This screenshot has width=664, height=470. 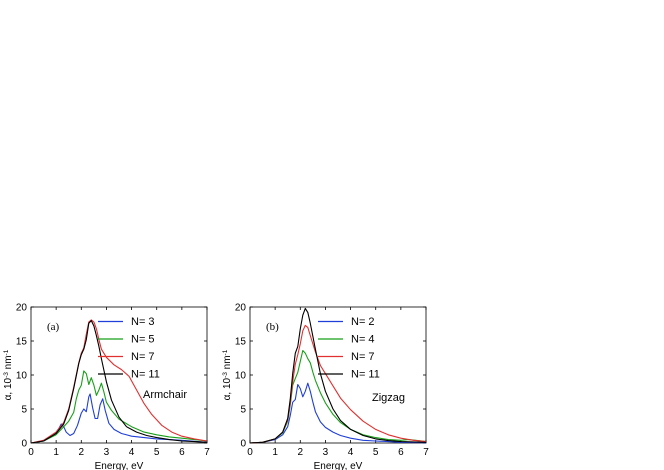 What do you see at coordinates (143, 340) in the screenshot?
I see `legend-entry: N= 5` at bounding box center [143, 340].